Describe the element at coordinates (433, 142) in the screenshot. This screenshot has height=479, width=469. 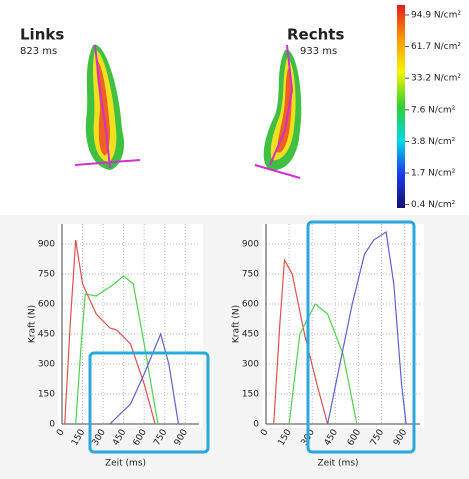
I see `legend-label: 3.8 N/cm²` at that location.